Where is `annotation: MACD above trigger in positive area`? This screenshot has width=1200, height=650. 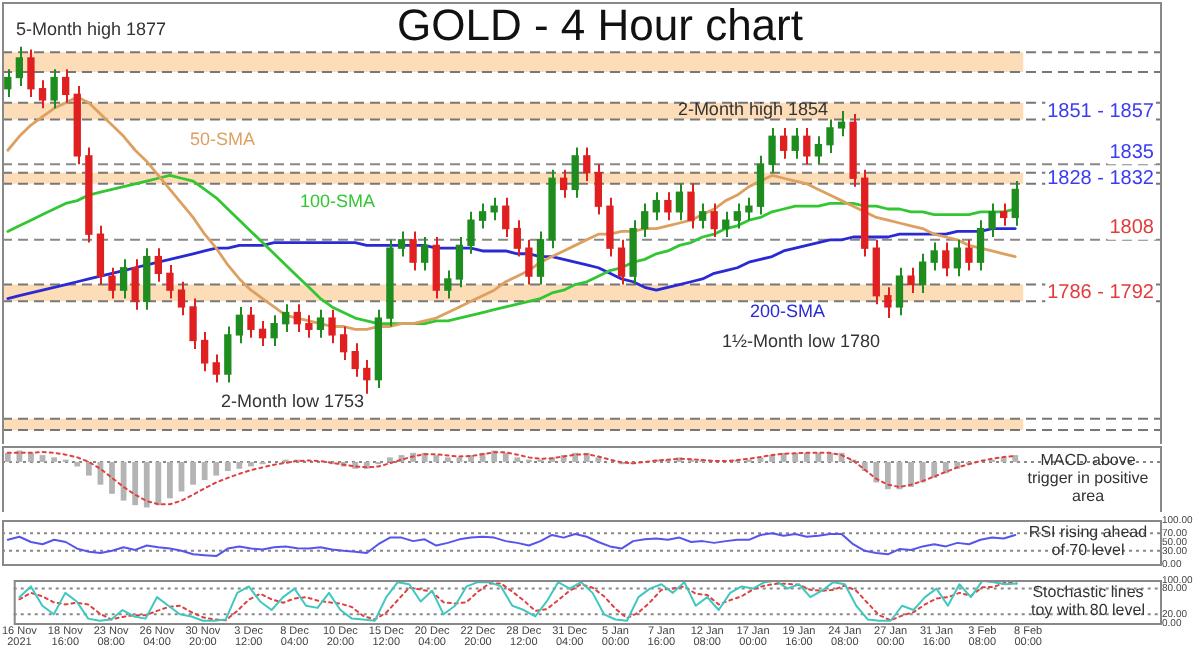
annotation: MACD above trigger in positive area is located at coordinates (1088, 478).